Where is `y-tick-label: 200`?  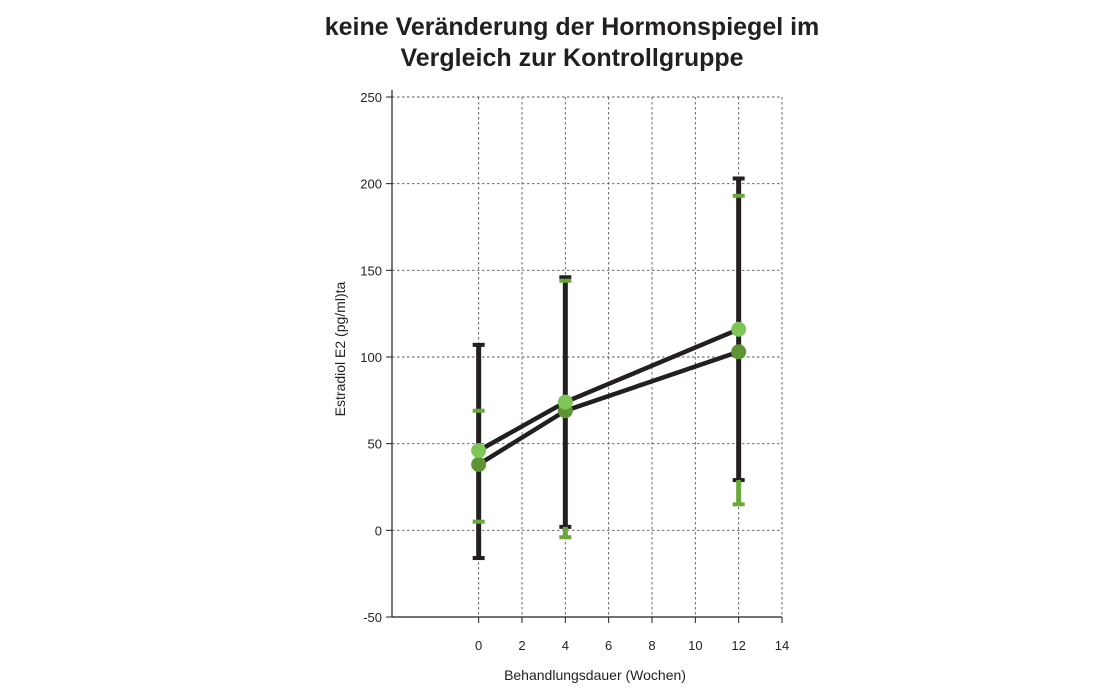
y-tick-label: 200 is located at coordinates (371, 184).